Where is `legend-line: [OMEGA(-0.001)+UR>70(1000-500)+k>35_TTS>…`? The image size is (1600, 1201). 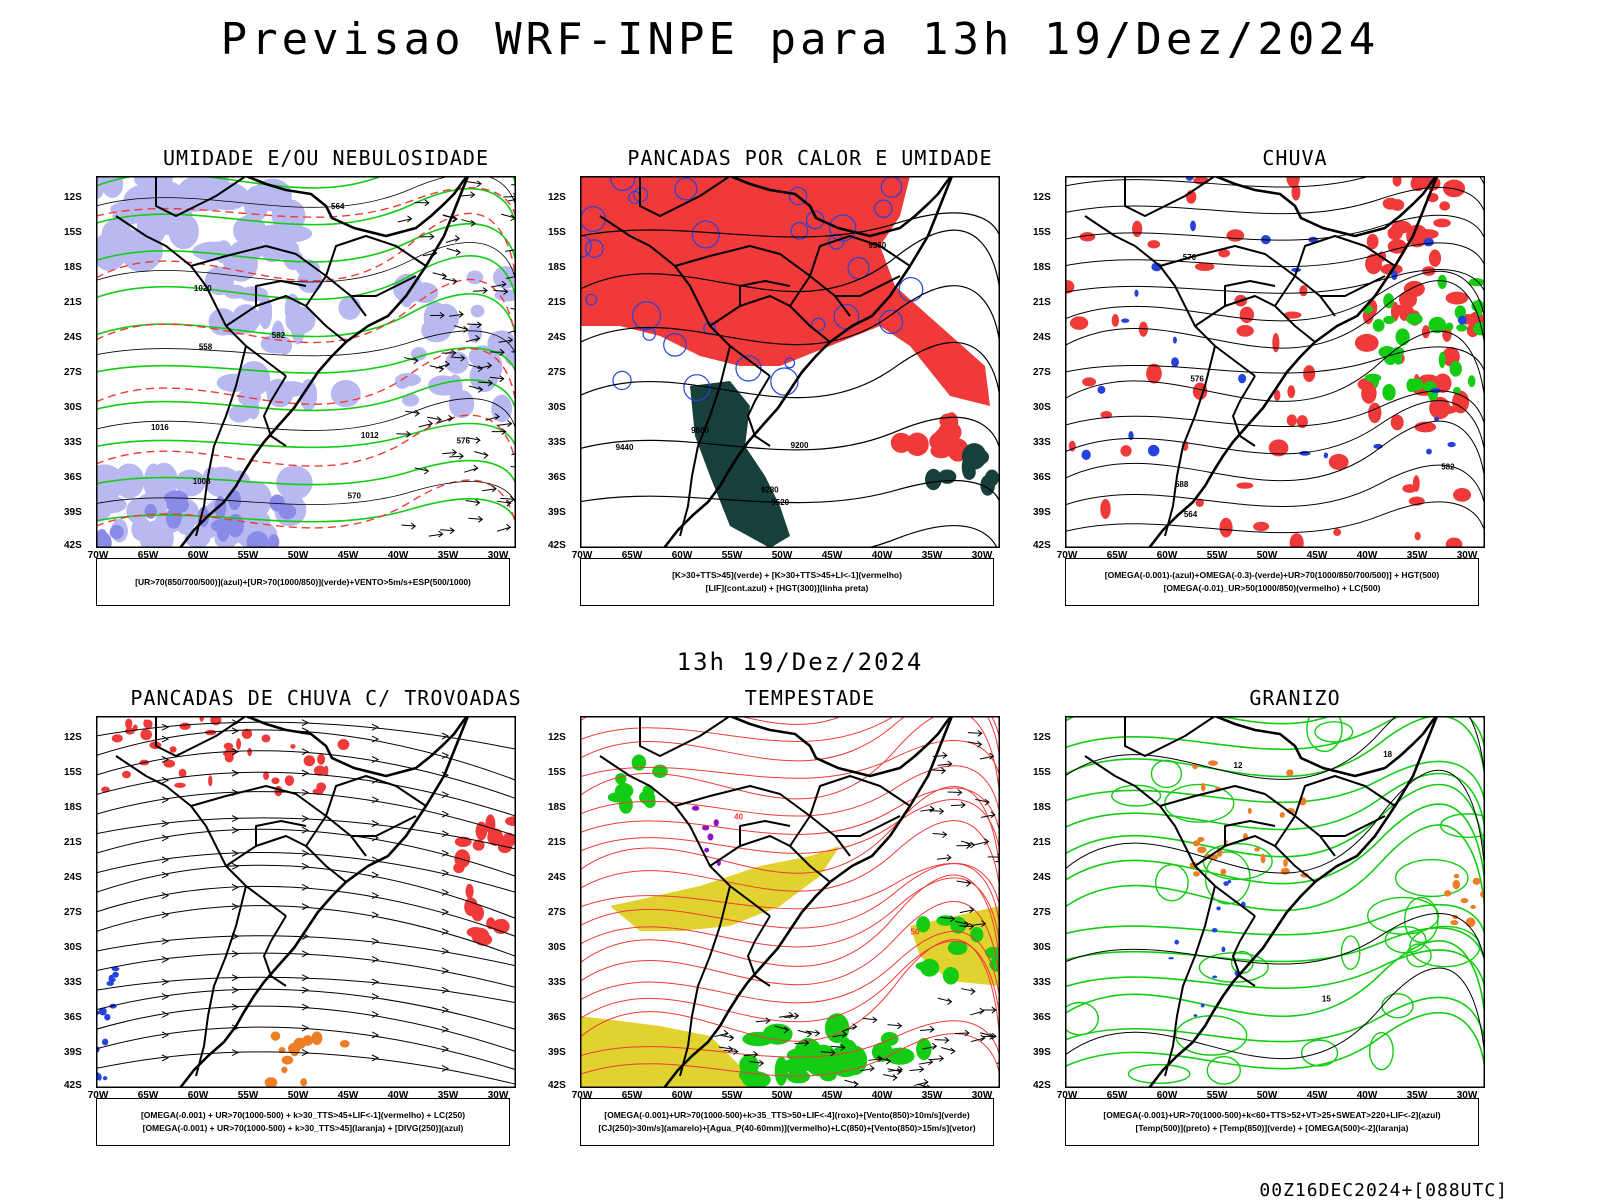
legend-line: [OMEGA(-0.001)+UR>70(1000-500)+k>35_TTS>… is located at coordinates (786, 1115).